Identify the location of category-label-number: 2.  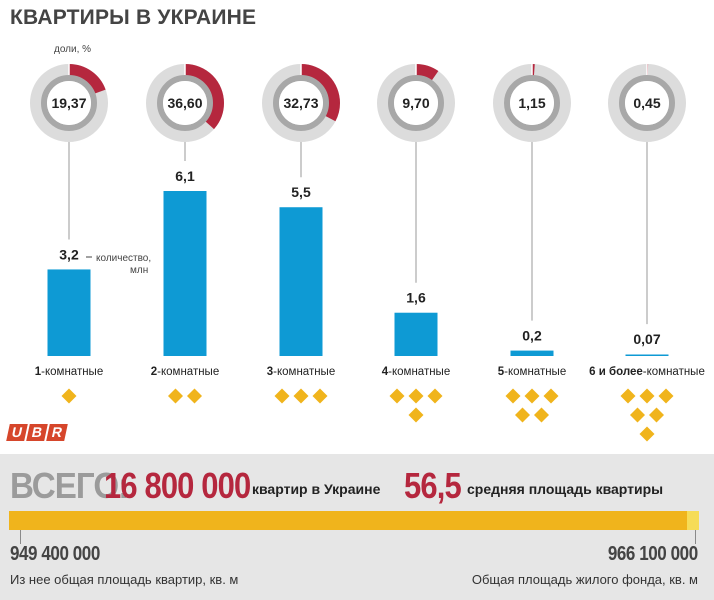
(154, 372).